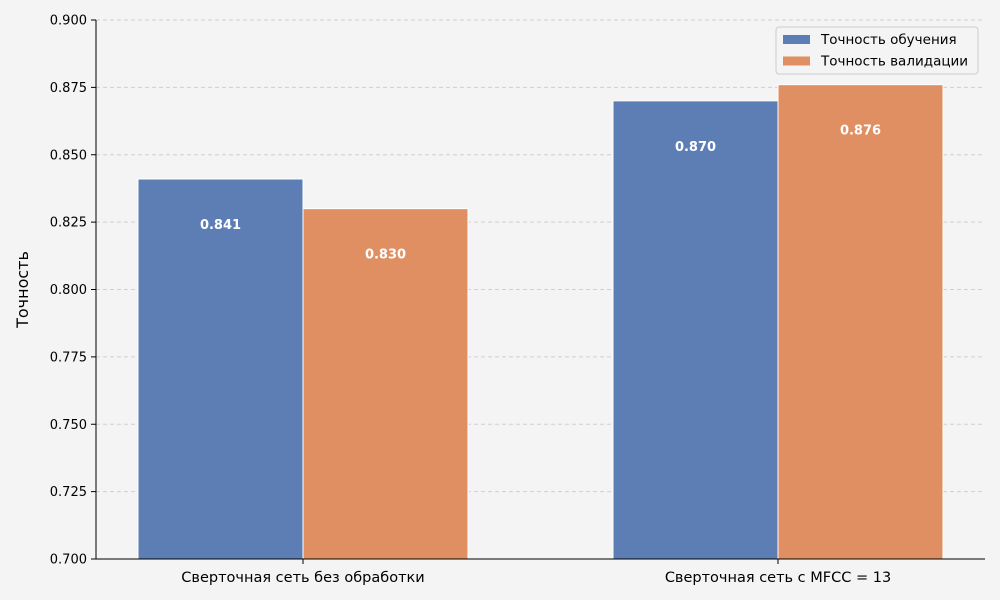  What do you see at coordinates (68, 88) in the screenshot?
I see `y-tick-label: 0.875` at bounding box center [68, 88].